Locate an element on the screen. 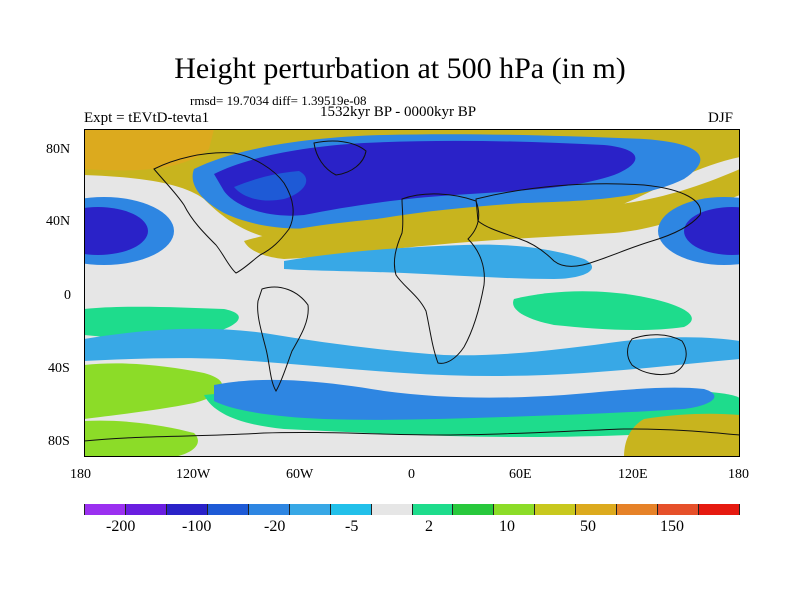 The width and height of the screenshot is (800, 600). contour-south-green-edge is located at coordinates (141, 438).